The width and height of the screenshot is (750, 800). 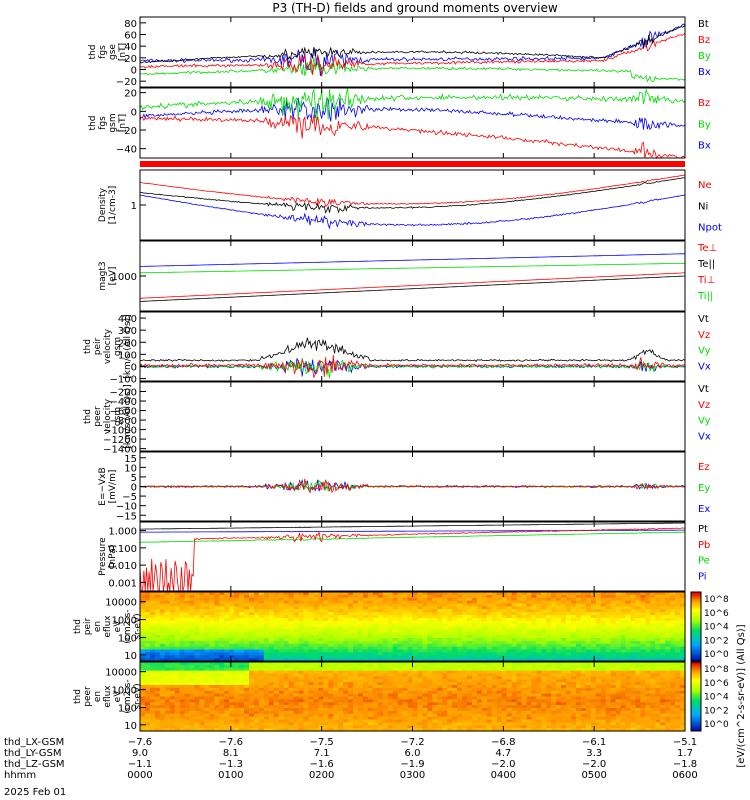 I want to click on p8-legend-1: Pb, so click(x=704, y=545).